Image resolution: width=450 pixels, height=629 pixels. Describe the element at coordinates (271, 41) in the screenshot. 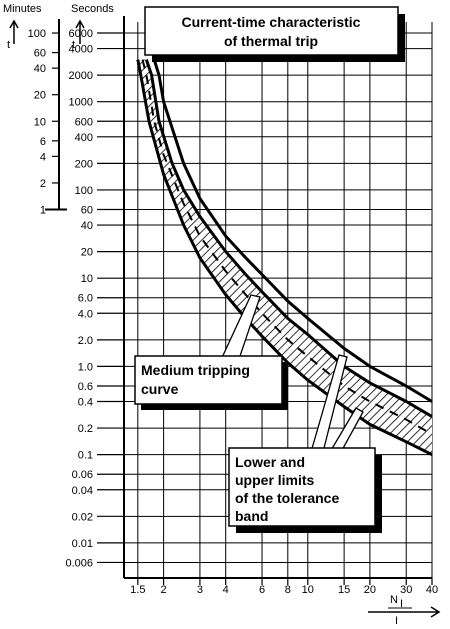

I see `chart-title-line-2: of thermal trip` at that location.